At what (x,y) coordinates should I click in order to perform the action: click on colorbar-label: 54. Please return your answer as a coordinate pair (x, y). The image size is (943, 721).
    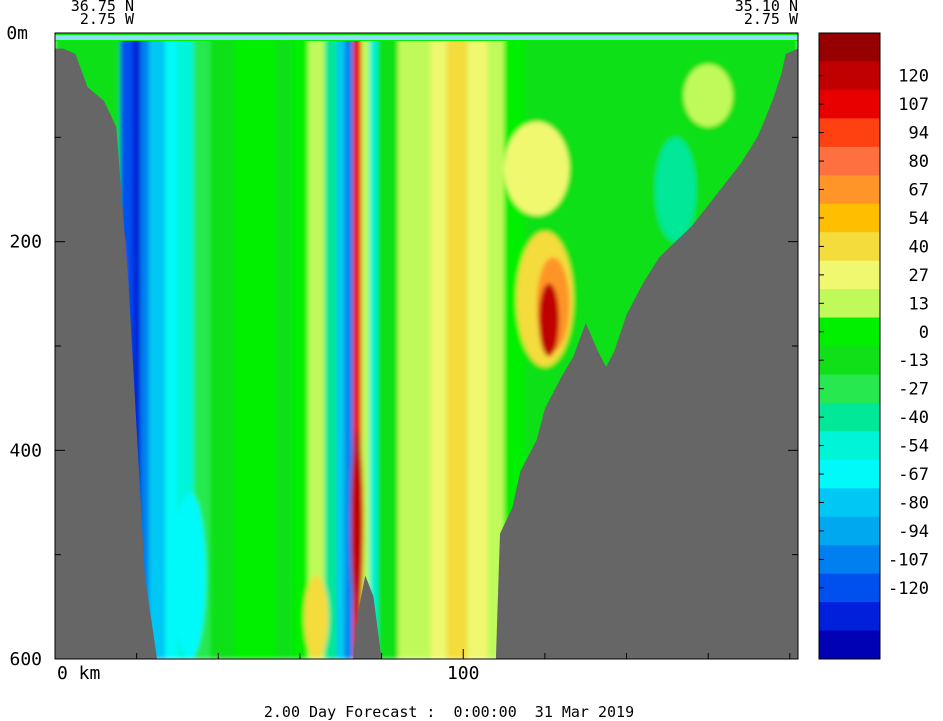
    Looking at the image, I should click on (919, 219).